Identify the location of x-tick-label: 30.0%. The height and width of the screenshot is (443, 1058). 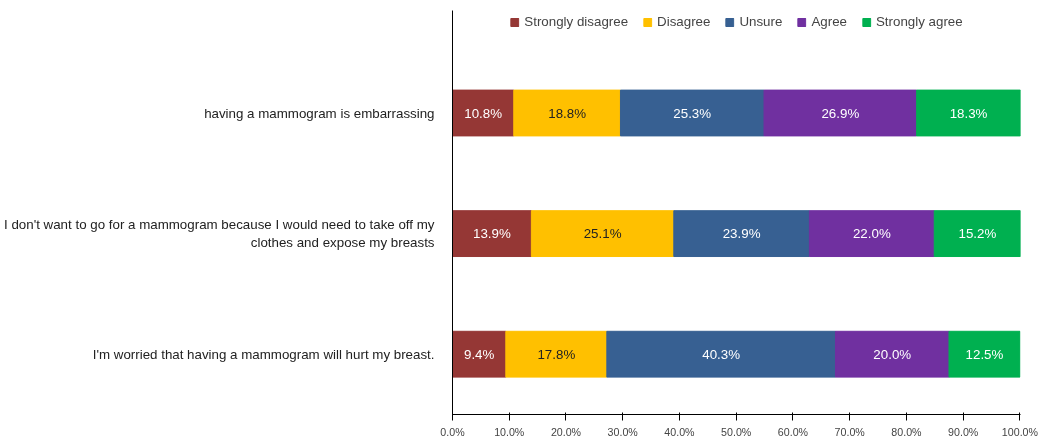
(623, 431).